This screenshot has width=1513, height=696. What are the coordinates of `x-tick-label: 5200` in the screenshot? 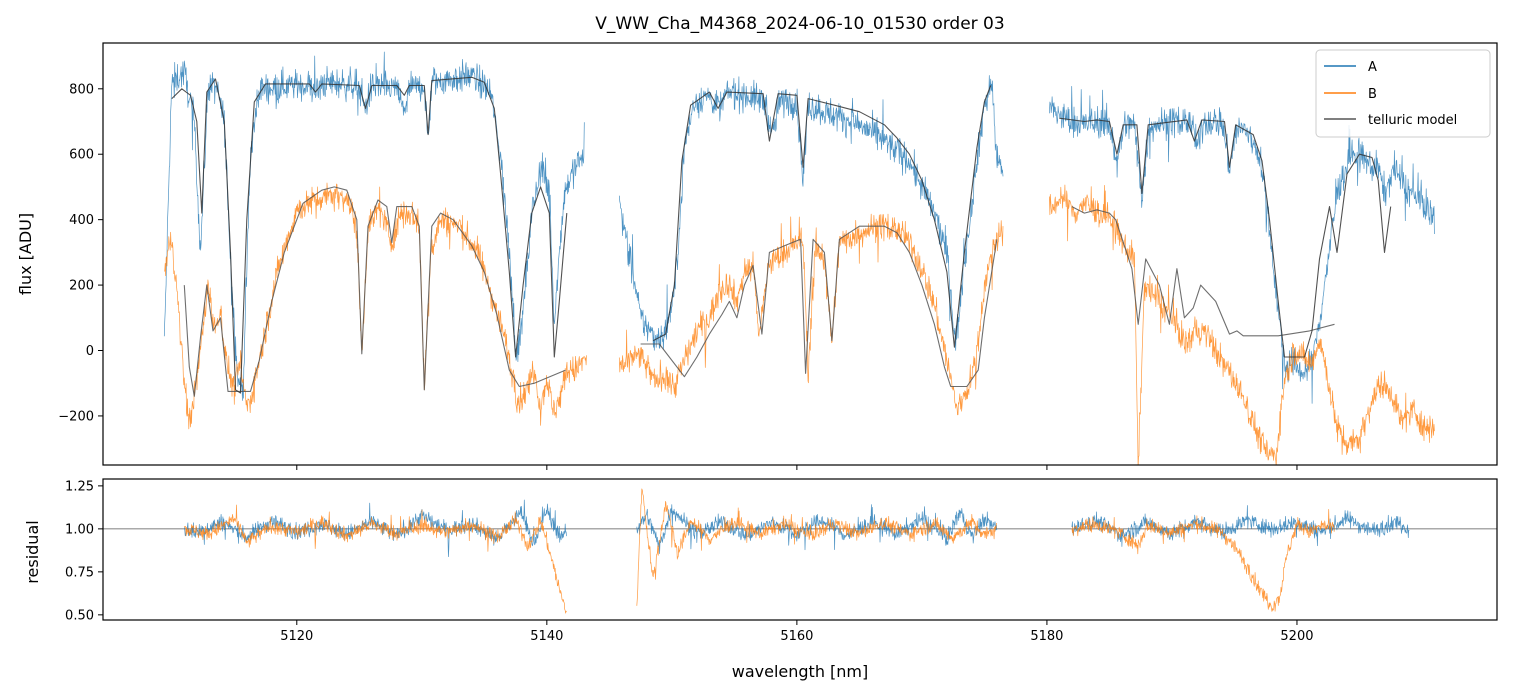 It's located at (1296, 636).